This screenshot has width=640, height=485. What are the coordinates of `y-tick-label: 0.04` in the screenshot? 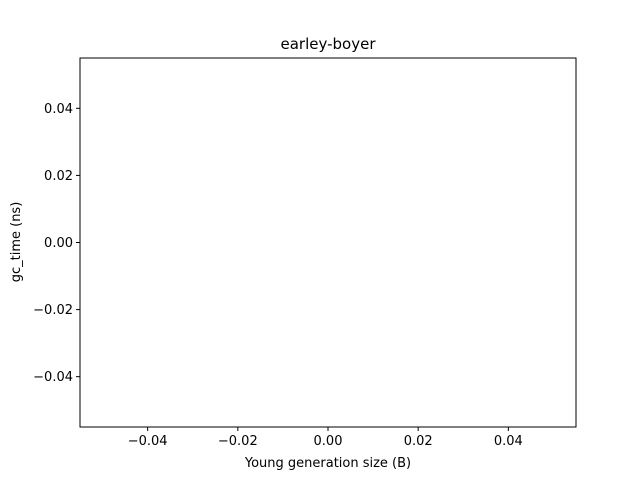 It's located at (58, 109).